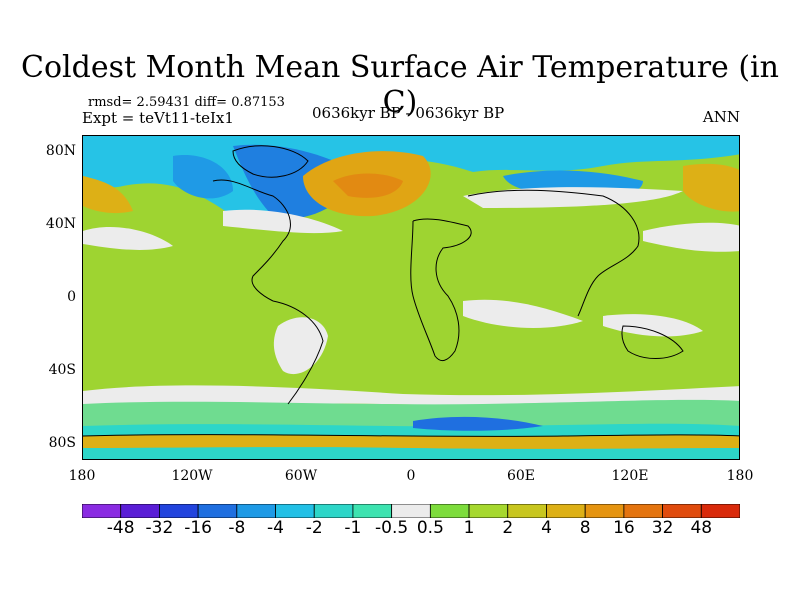 This screenshot has height=600, width=800. I want to click on lon-label-60e: 60E, so click(521, 476).